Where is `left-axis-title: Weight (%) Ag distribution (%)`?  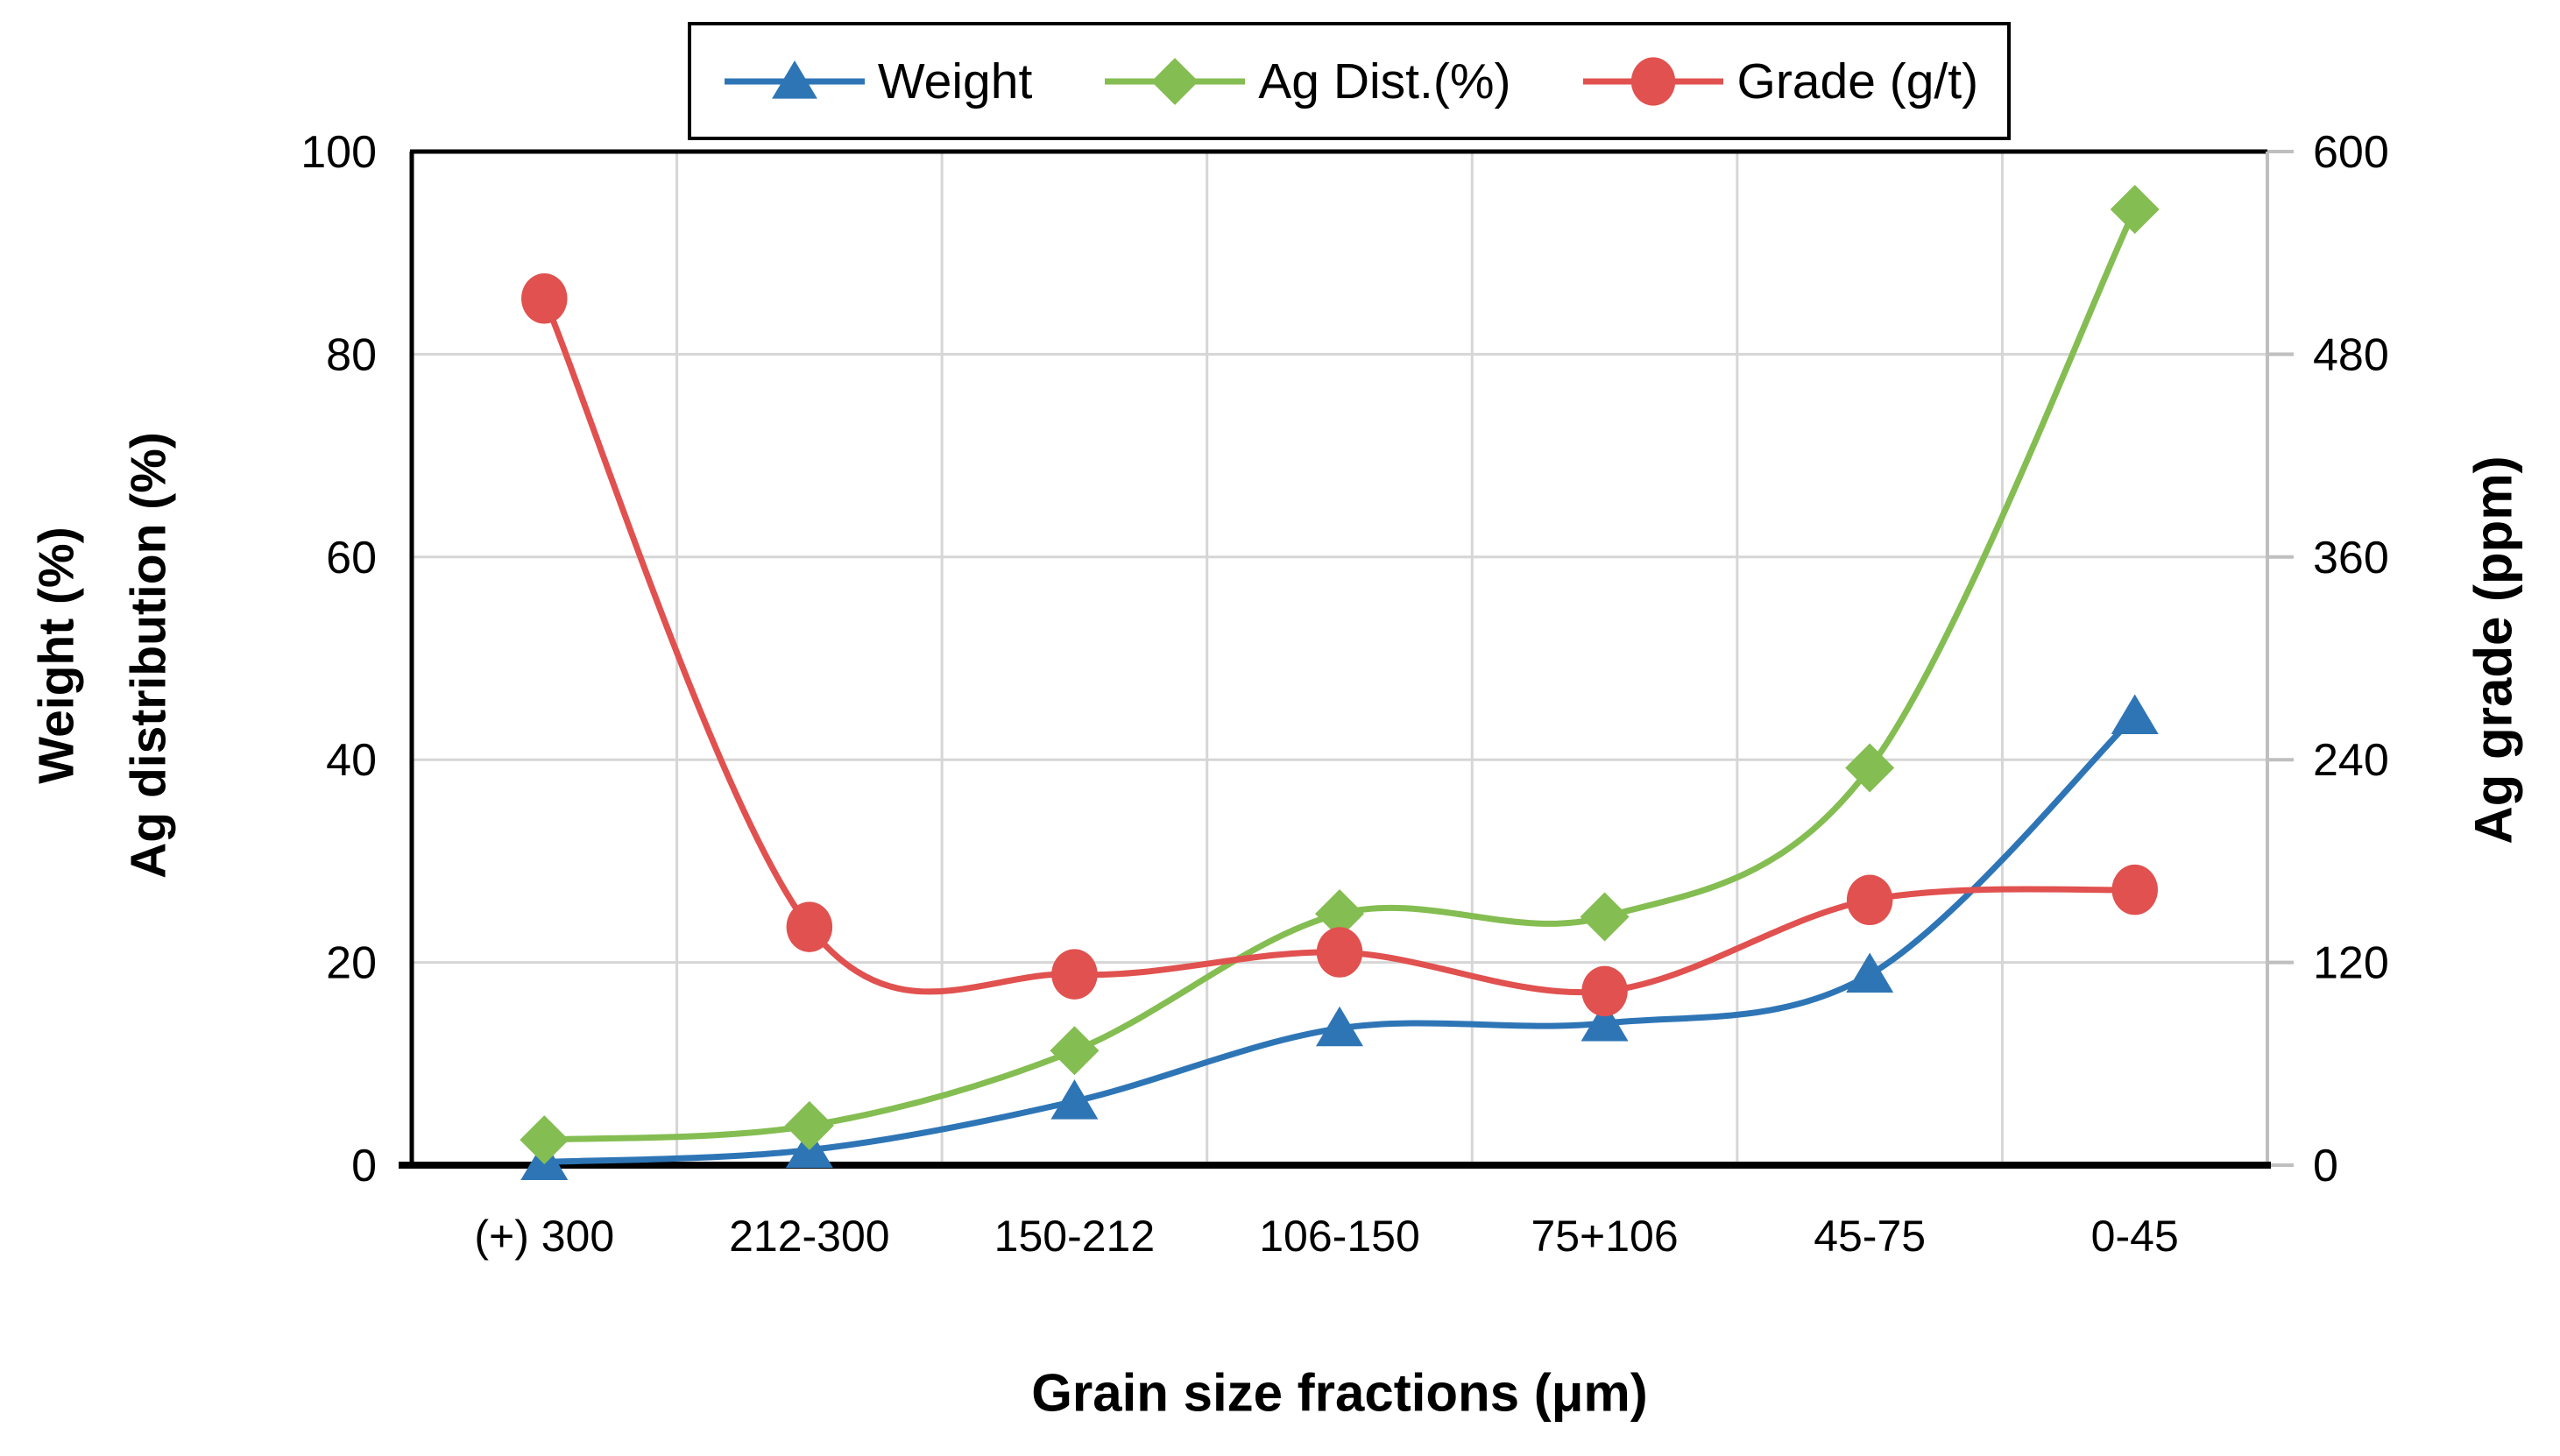
left-axis-title: Weight (%) Ag distribution (%) is located at coordinates (103, 655).